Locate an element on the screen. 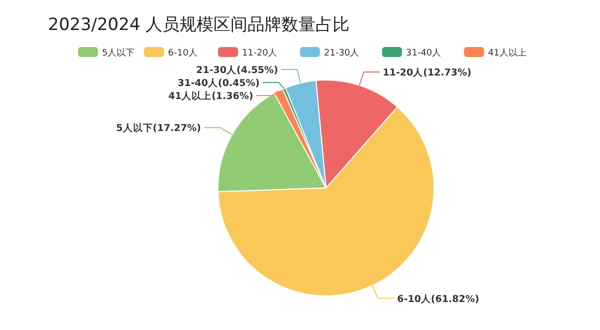 This screenshot has height=330, width=600. data-label: 6-10人(61.82%) is located at coordinates (438, 298).